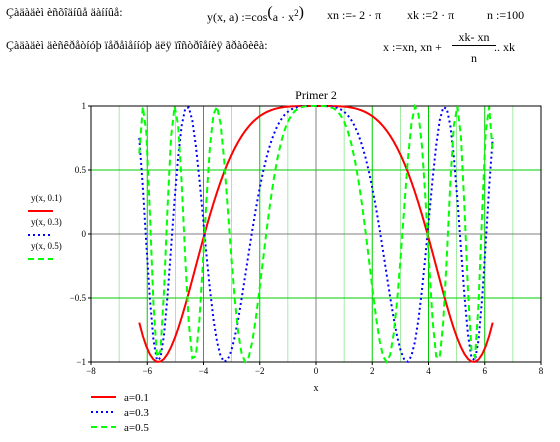 The width and height of the screenshot is (560, 442). Describe the element at coordinates (81, 170) in the screenshot. I see `y-tick-label-3: 0.5` at that location.